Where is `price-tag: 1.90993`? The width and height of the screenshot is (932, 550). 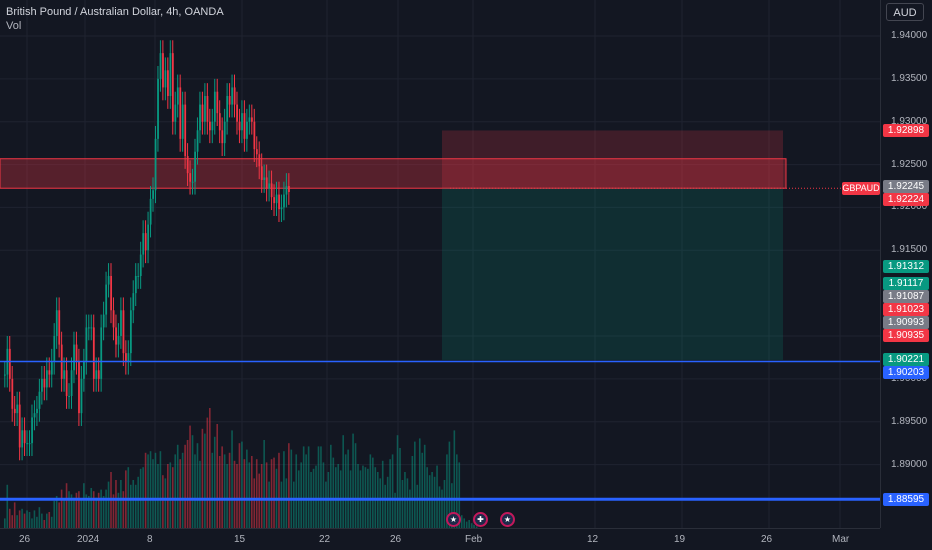 price-tag: 1.90993 is located at coordinates (906, 322).